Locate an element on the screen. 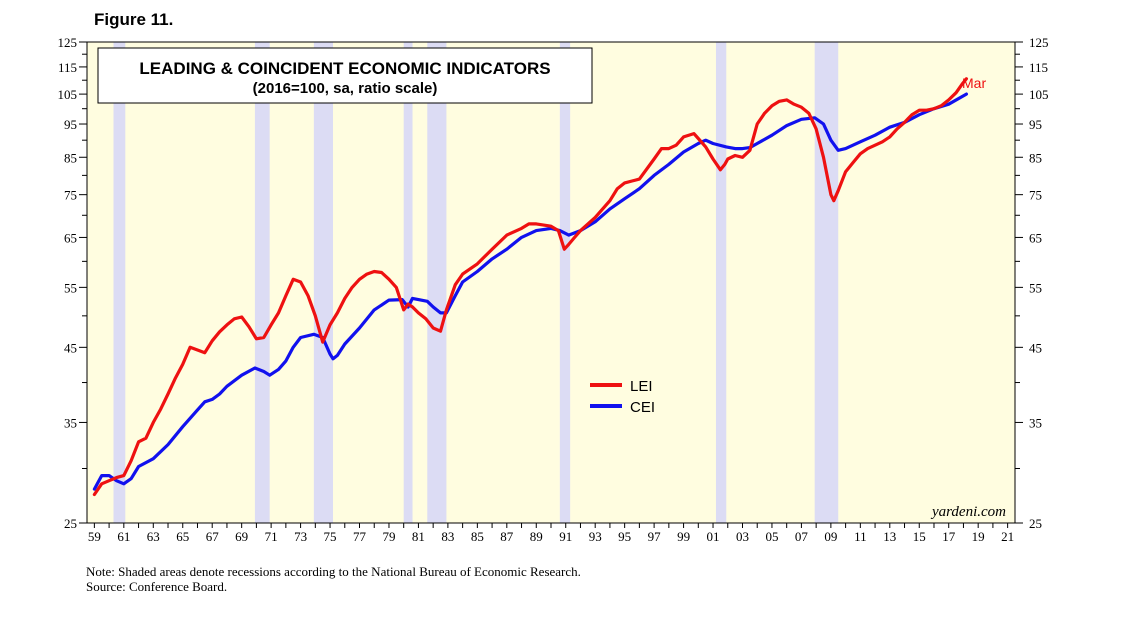  y-tick-label-right: 55 is located at coordinates (1035, 287).